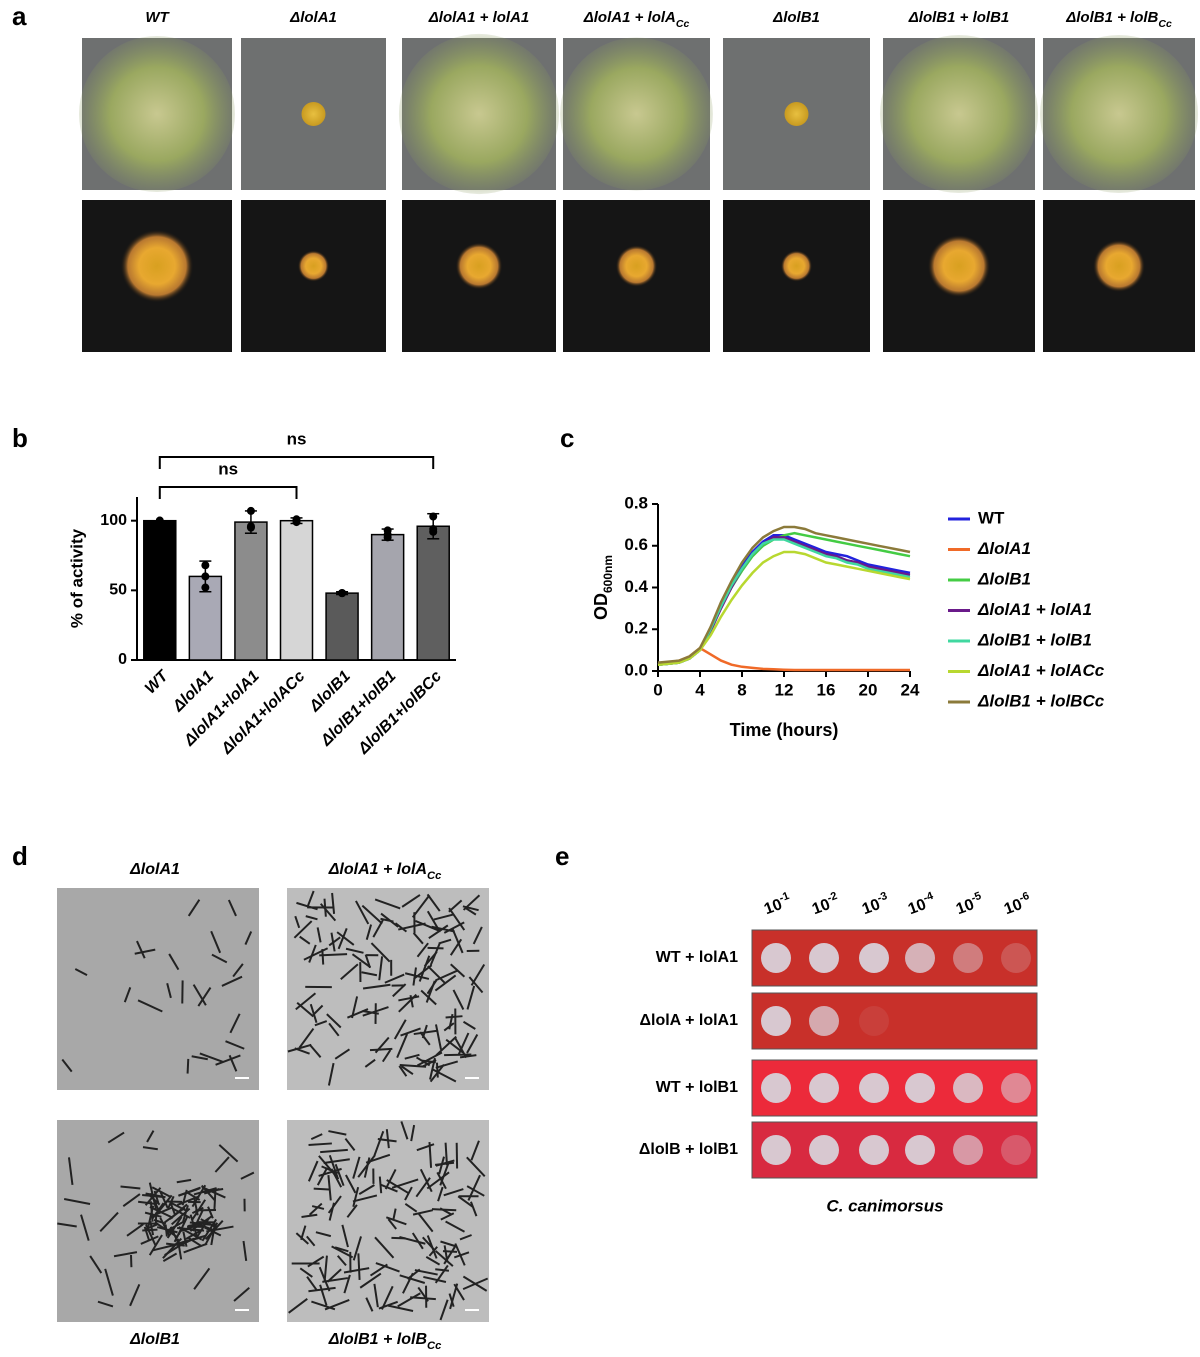 This screenshot has height=1357, width=1200. What do you see at coordinates (433, 531) in the screenshot?
I see `data-point` at bounding box center [433, 531].